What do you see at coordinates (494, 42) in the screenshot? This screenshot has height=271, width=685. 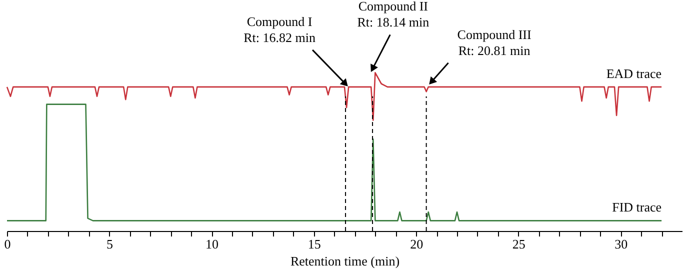 I see `annotation: Compound III Rt: 20.81 min` at bounding box center [494, 42].